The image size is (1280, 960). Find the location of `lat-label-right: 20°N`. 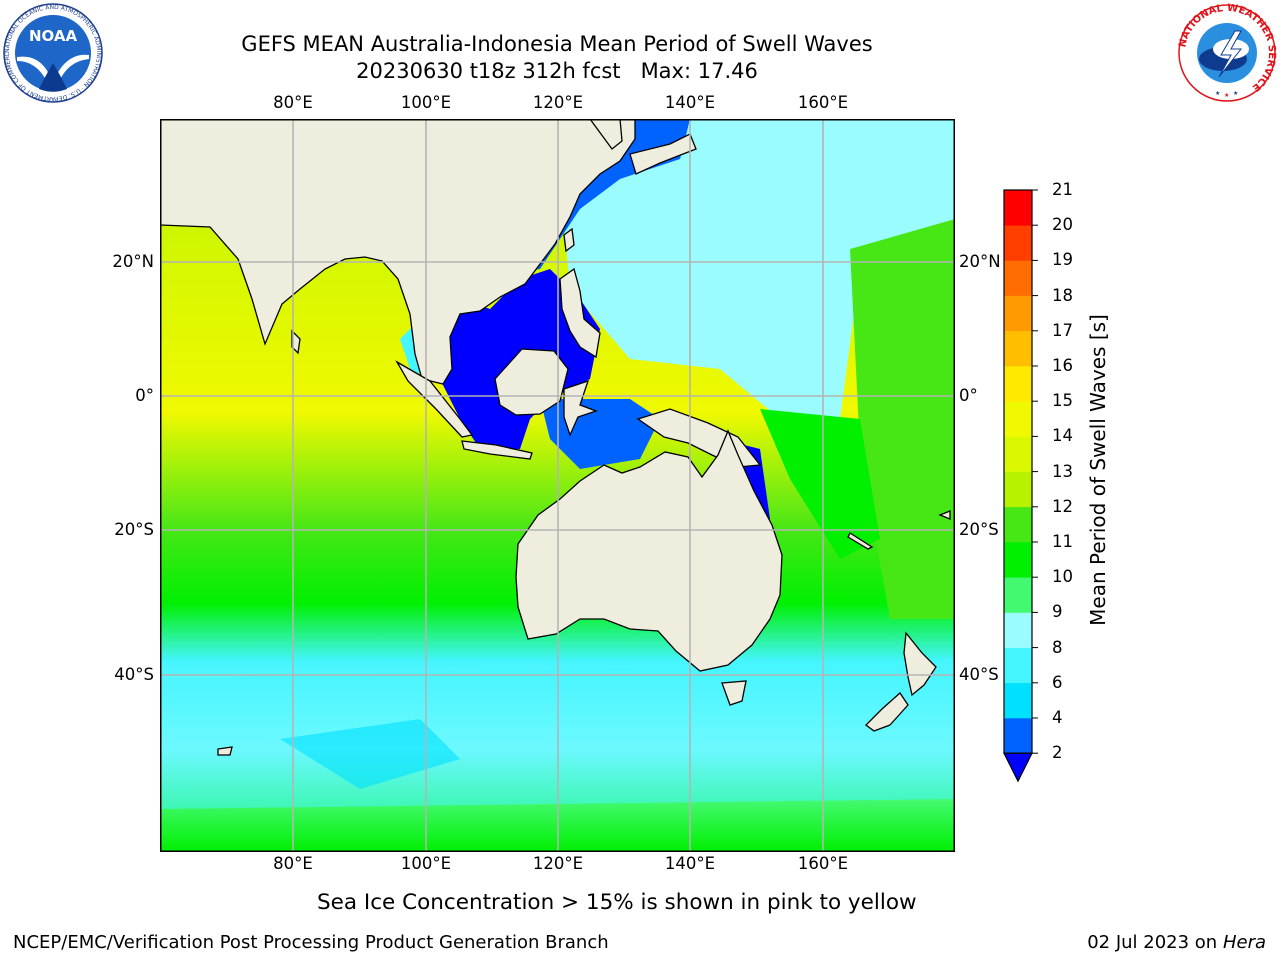

lat-label-right: 20°N is located at coordinates (980, 261).